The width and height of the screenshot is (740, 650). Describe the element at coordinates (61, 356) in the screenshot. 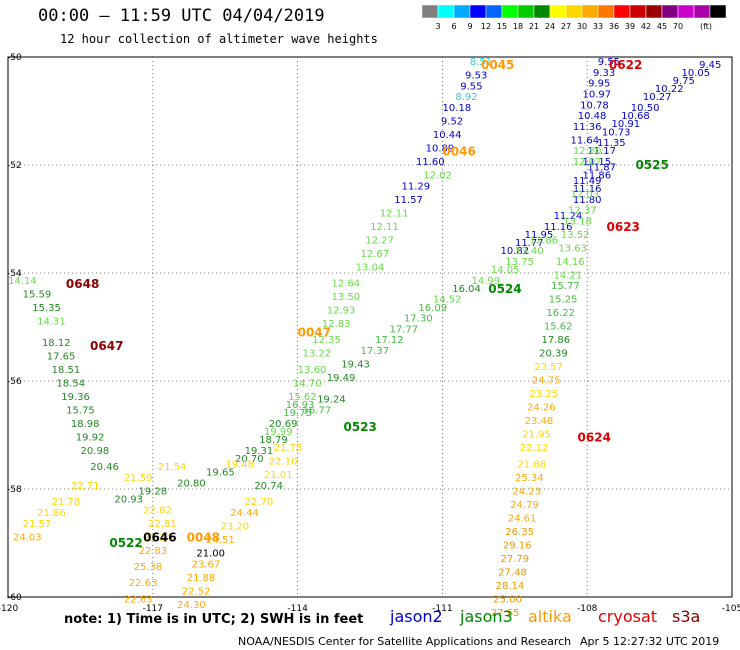

I see `wave-height-point: 17.65` at that location.